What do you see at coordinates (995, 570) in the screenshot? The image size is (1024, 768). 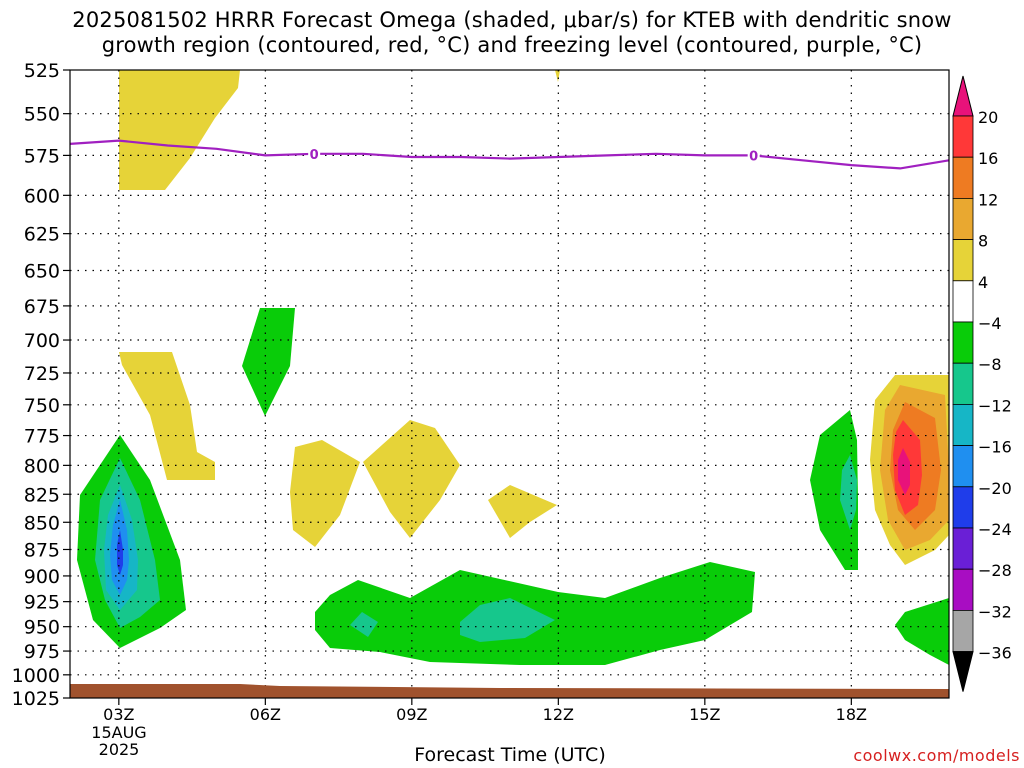 I see `colorbar-label: −28` at bounding box center [995, 570].